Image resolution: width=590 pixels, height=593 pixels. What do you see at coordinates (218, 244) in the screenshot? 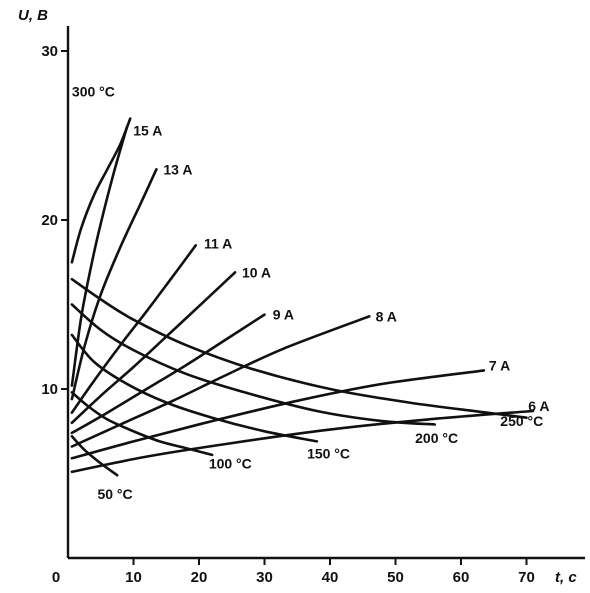
I see `current-label: 11 A` at bounding box center [218, 244].